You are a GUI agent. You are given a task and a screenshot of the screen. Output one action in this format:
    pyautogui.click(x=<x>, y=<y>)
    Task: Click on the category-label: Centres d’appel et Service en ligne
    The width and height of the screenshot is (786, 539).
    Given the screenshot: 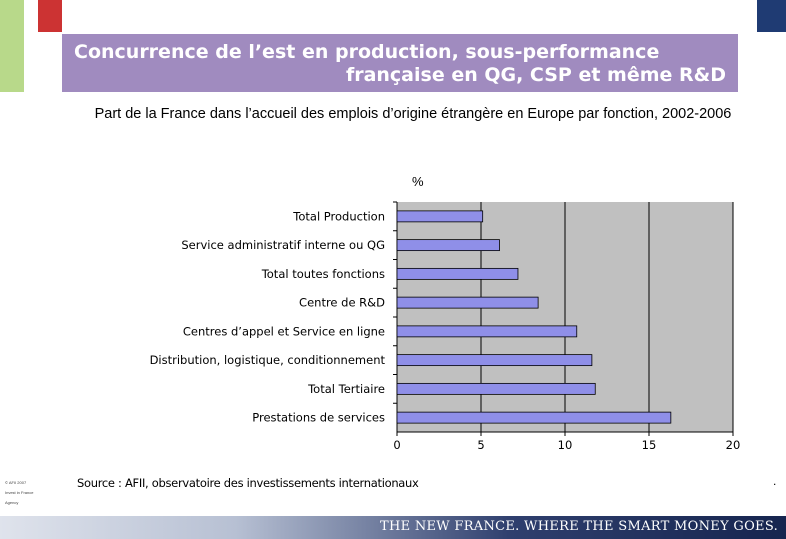 What is the action you would take?
    pyautogui.click(x=284, y=331)
    